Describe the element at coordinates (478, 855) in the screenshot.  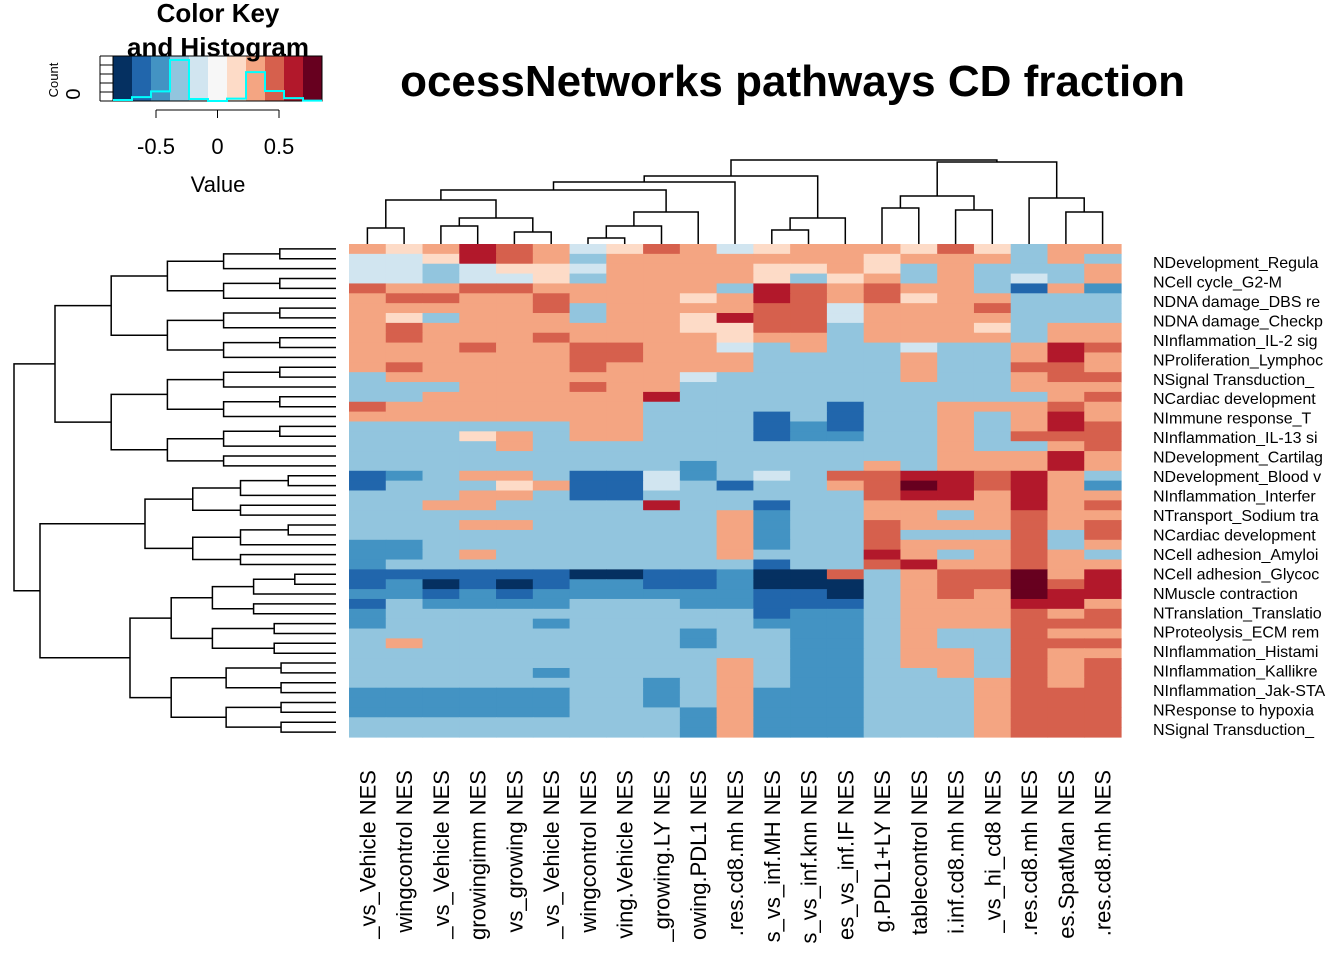
I see `column-label: growingimm NES` at that location.